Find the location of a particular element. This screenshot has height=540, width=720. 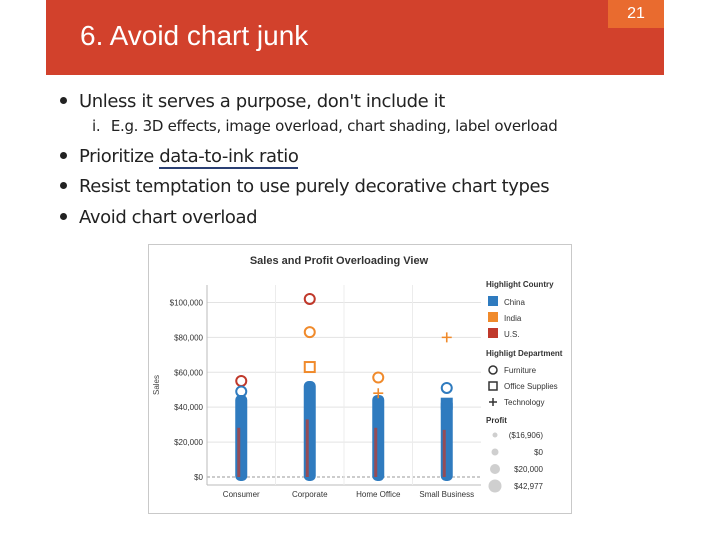

legend-profit-label: ($16,906) is located at coordinates (526, 435).